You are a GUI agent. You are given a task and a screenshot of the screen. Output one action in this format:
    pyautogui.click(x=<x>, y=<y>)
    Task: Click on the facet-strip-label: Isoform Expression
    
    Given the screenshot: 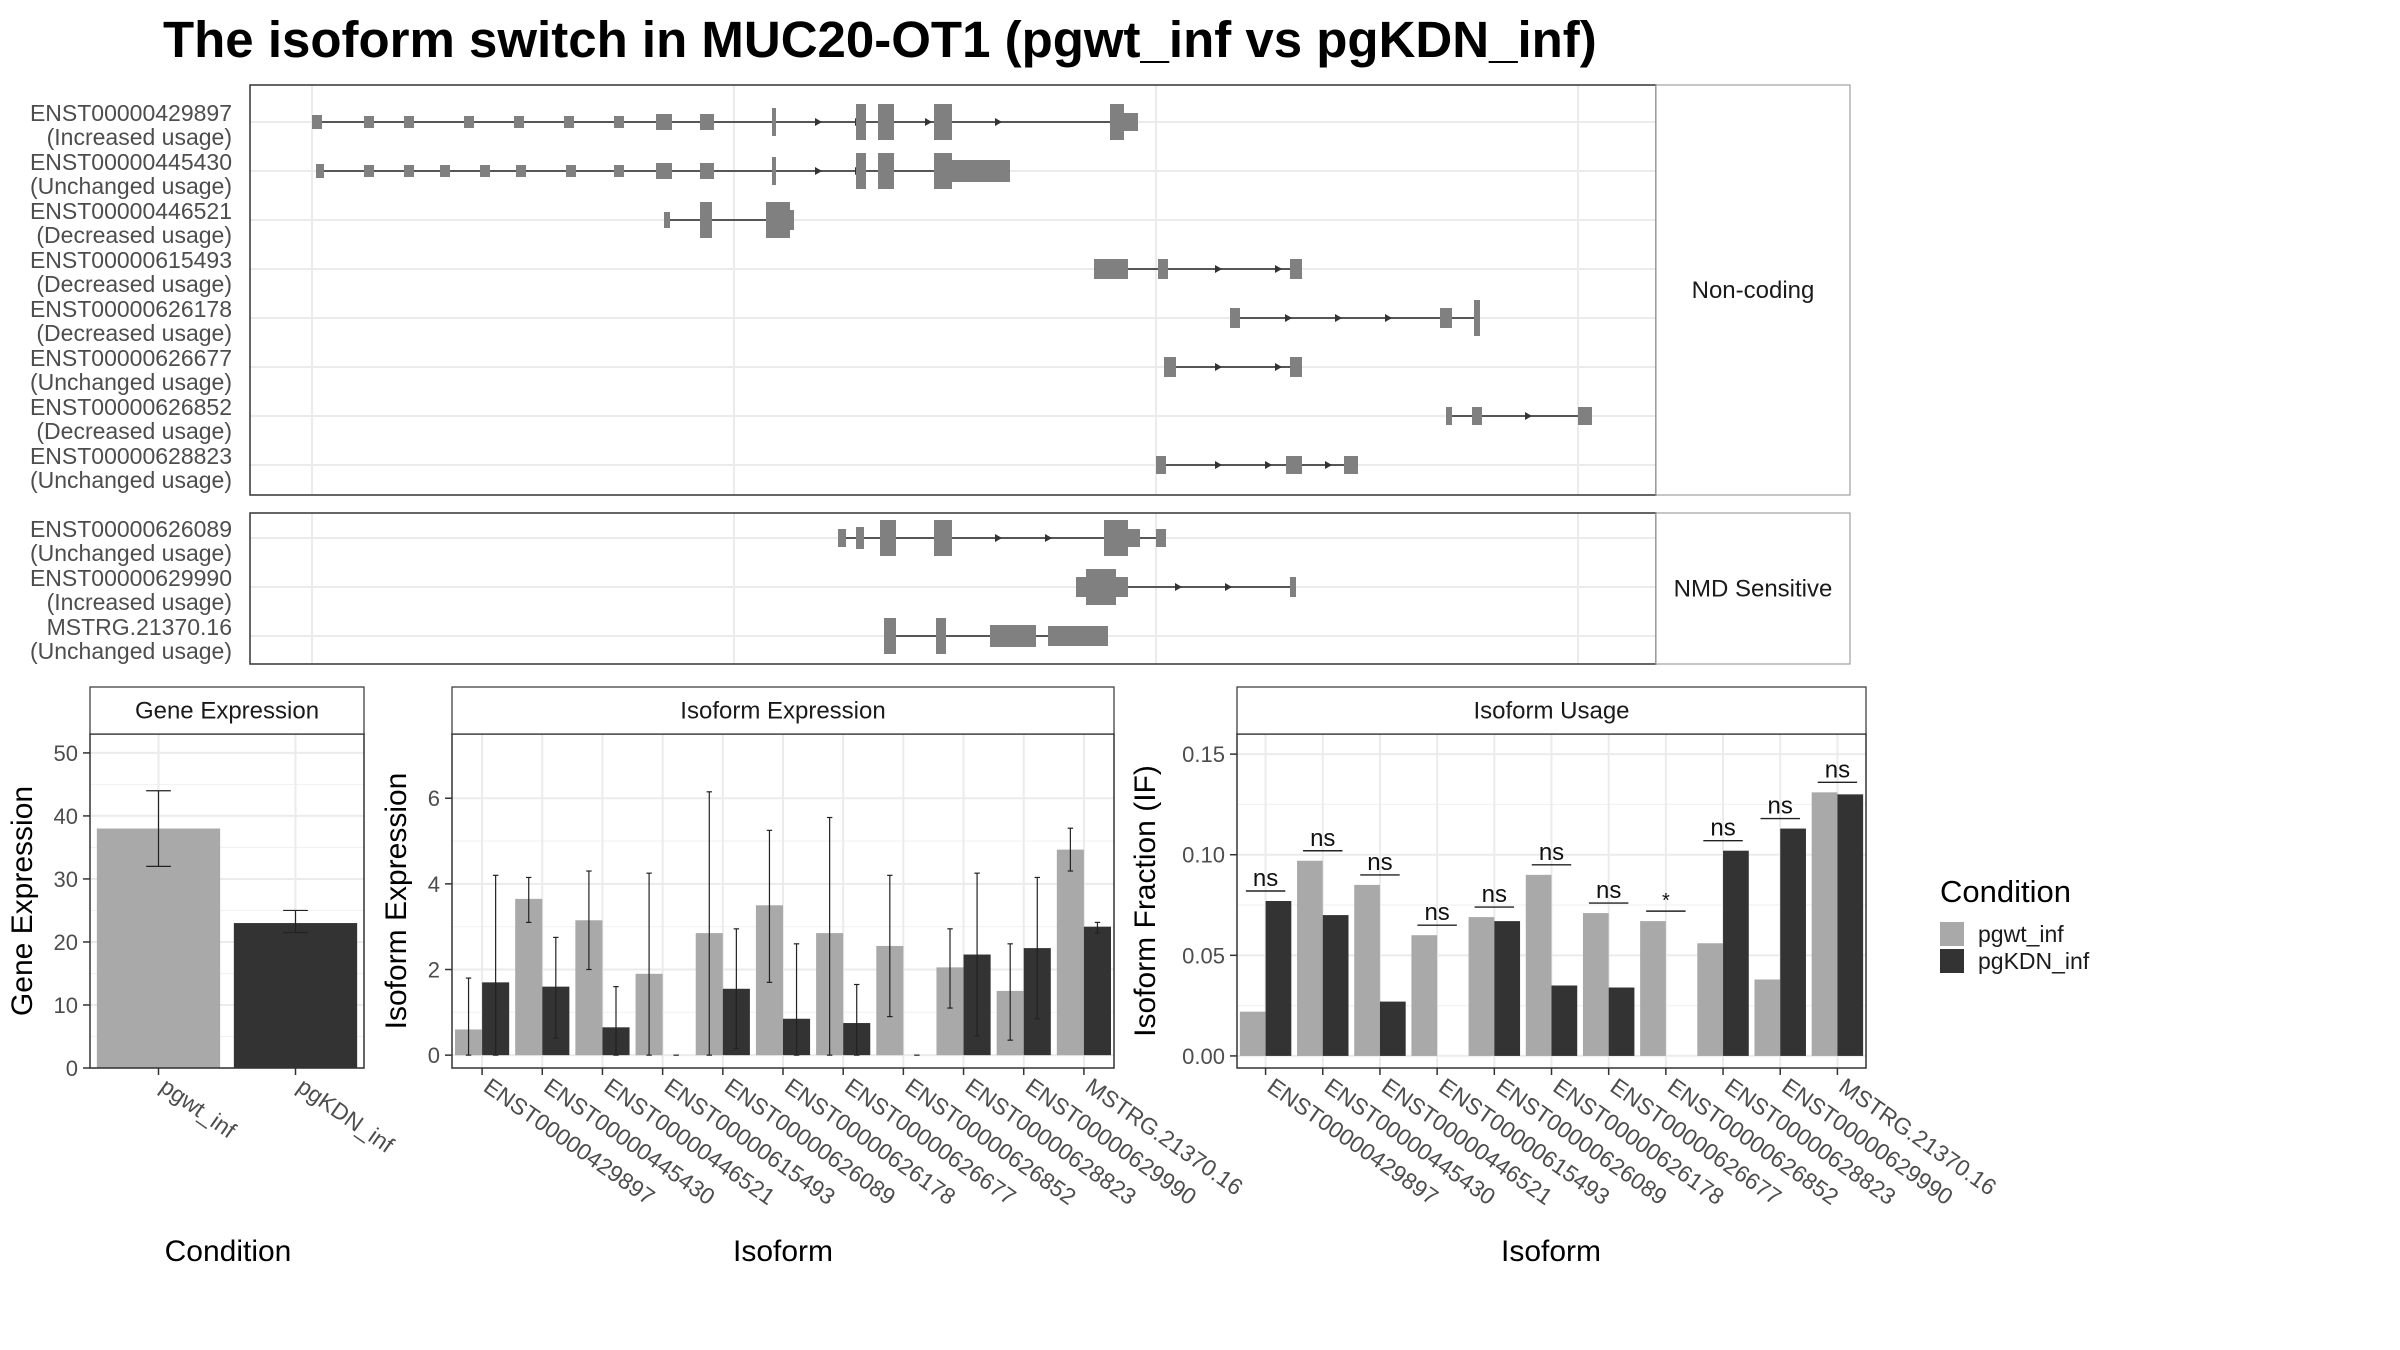 What is the action you would take?
    pyautogui.click(x=782, y=711)
    